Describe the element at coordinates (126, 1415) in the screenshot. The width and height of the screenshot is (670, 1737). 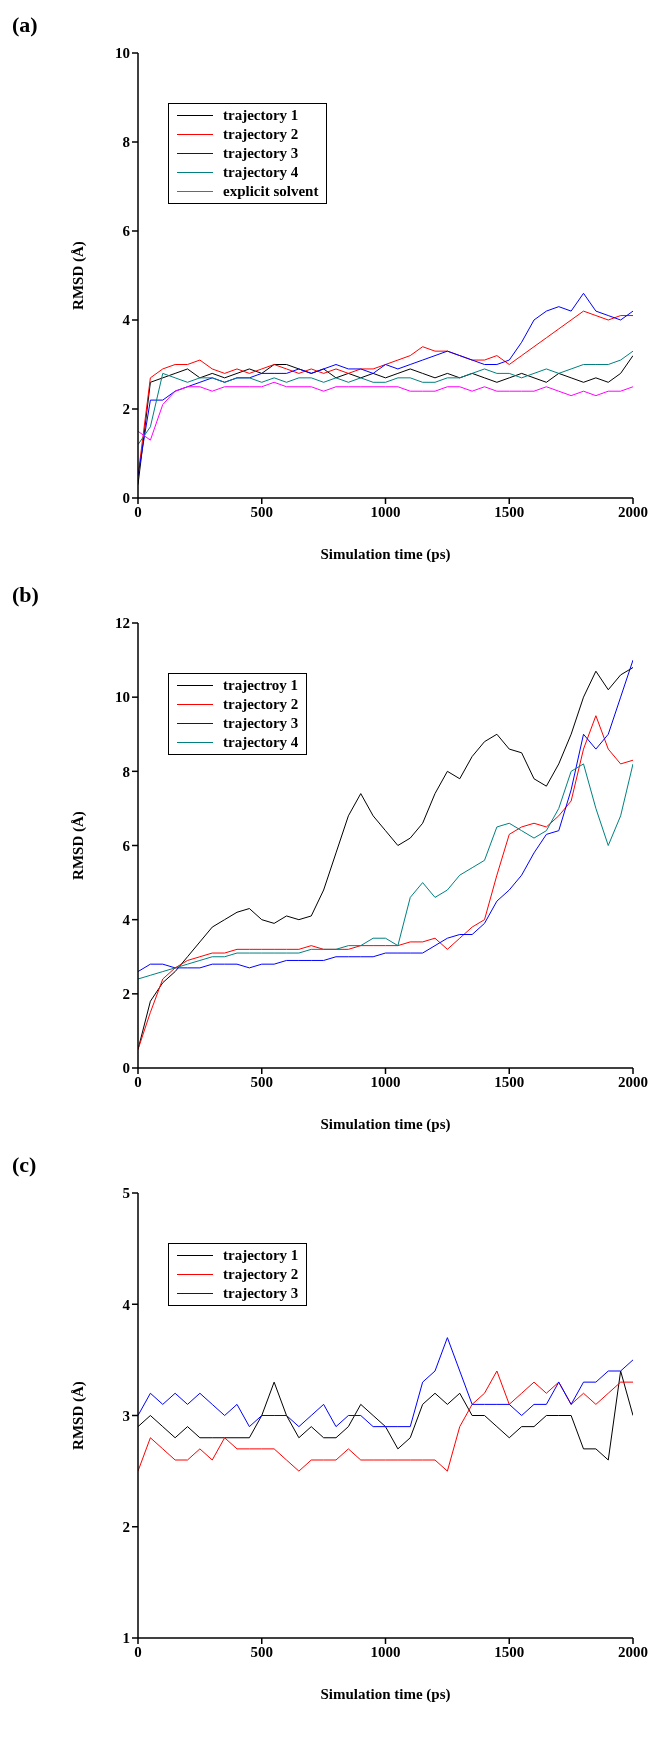
I see `y-tick-label: 3` at that location.